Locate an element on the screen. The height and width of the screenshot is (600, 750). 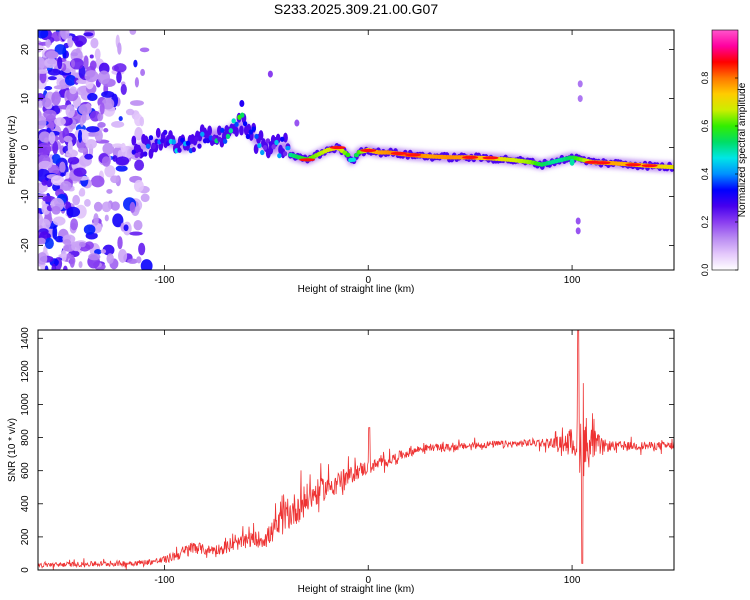
spectrogram-ytick-label: 20 is located at coordinates (25, 50).